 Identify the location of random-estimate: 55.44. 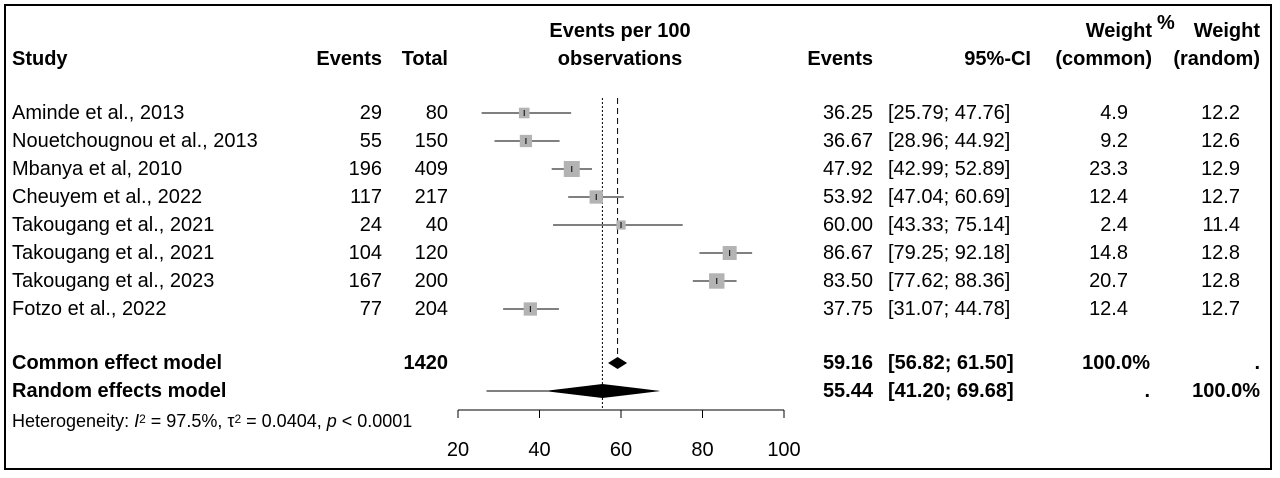
(847, 391).